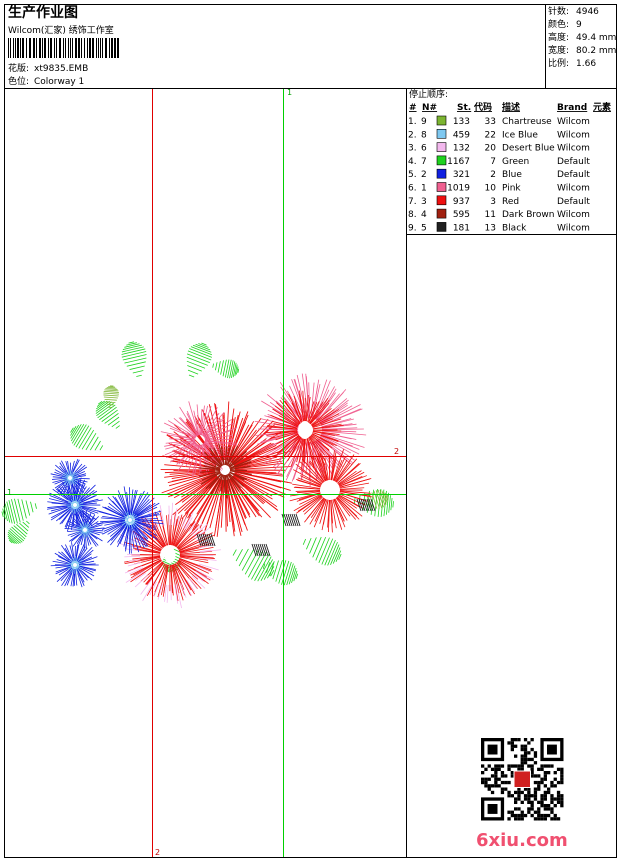 Image resolution: width=620 pixels, height=864 pixels. Describe the element at coordinates (429, 108) in the screenshot. I see `column-header: N#` at that location.